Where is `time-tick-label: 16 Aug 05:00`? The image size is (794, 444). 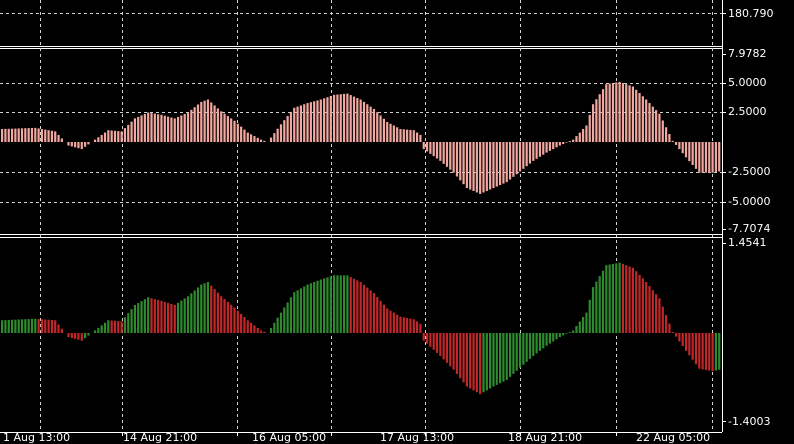 time-tick-label: 16 Aug 05:00 is located at coordinates (289, 438).